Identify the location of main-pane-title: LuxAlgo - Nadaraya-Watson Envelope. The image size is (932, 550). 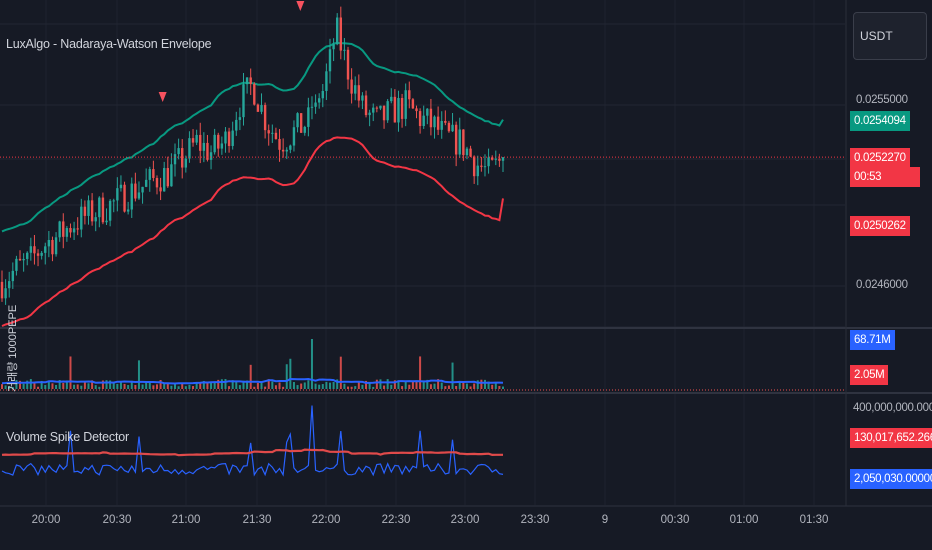
(109, 44).